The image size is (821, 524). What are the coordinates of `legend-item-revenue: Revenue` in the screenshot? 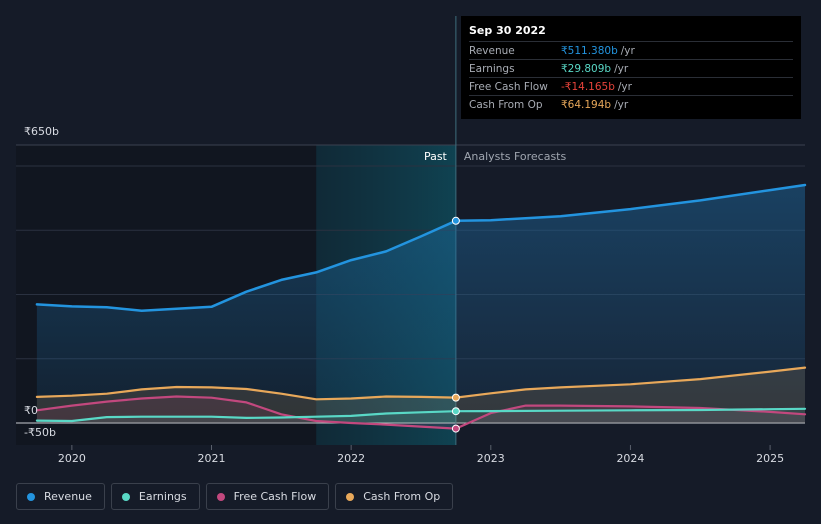 It's located at (60, 496).